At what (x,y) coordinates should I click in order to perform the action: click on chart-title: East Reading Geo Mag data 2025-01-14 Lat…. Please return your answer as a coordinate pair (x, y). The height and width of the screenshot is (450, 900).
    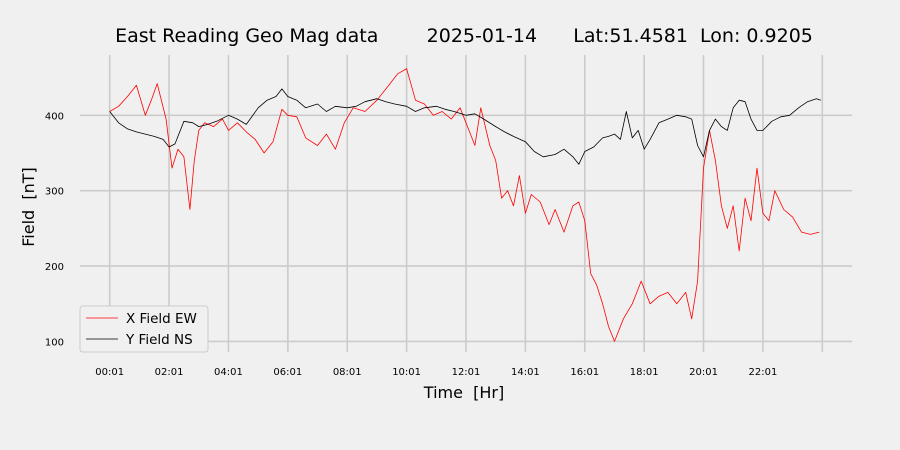
    Looking at the image, I should click on (464, 36).